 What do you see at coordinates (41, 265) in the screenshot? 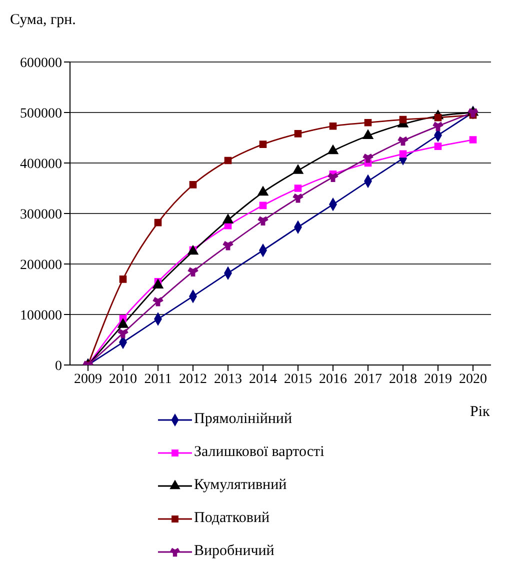
I see `y-tick-label: 200000` at bounding box center [41, 265].